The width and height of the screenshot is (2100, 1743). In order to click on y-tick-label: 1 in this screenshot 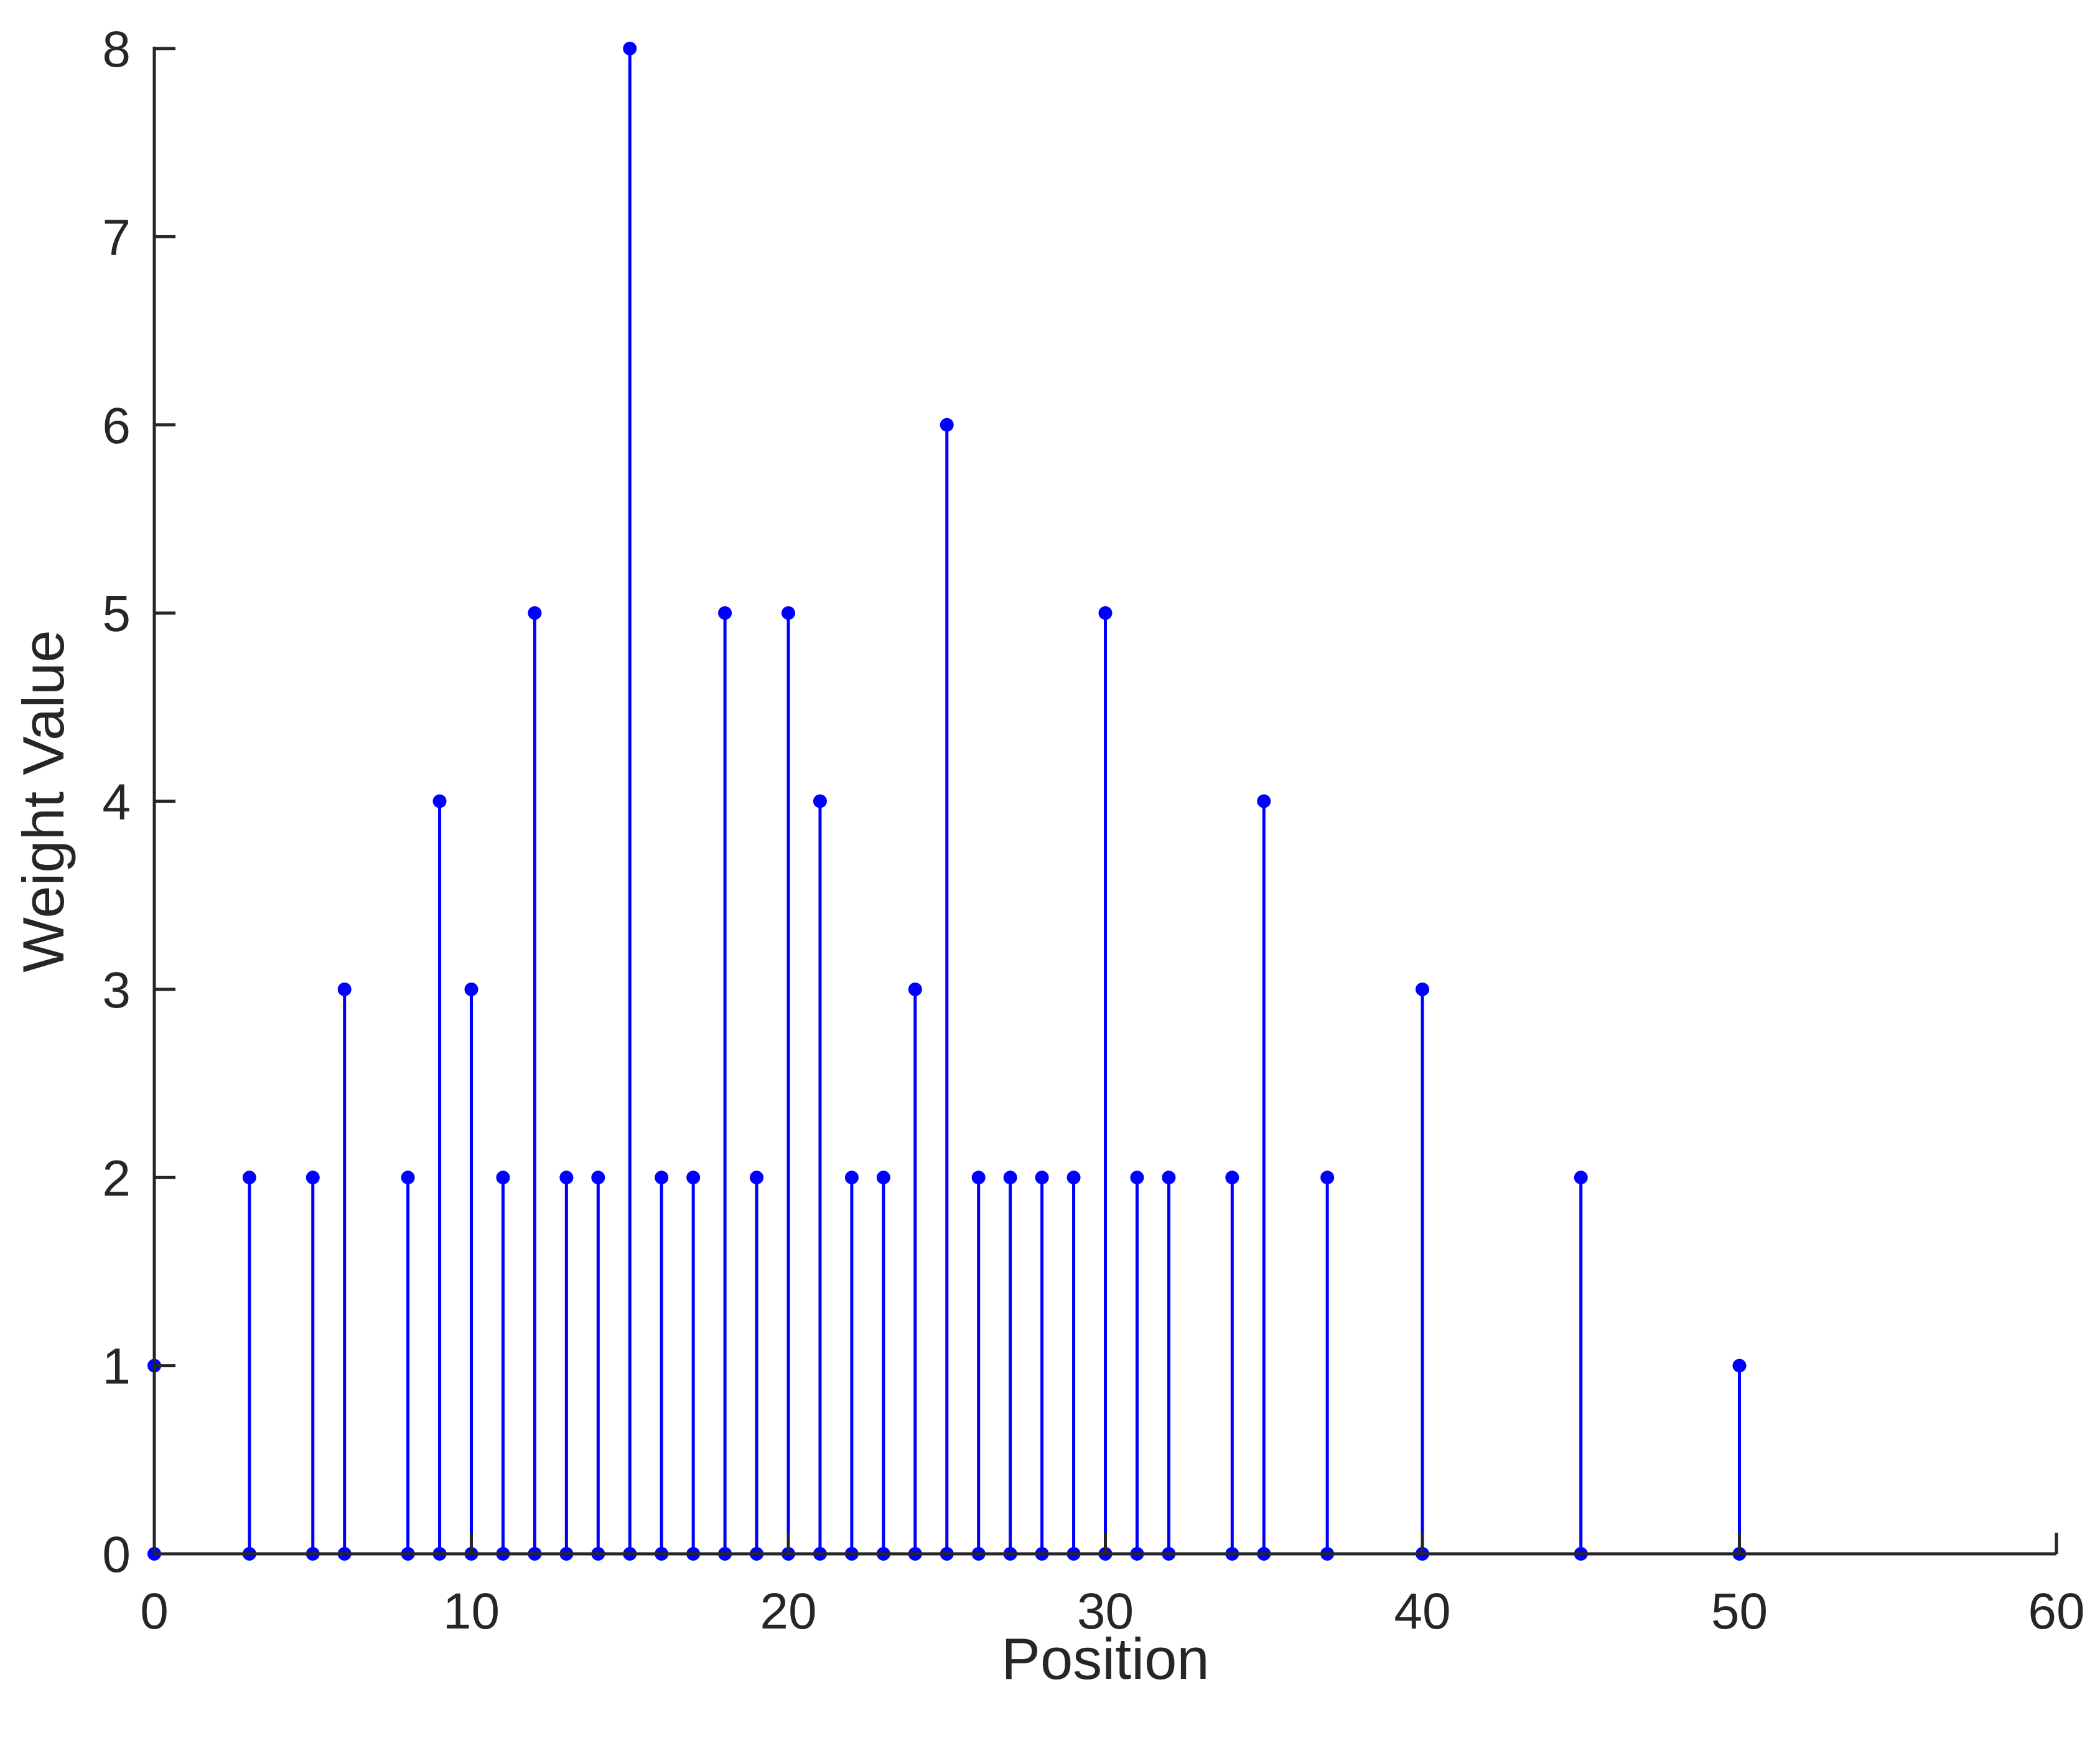, I will do `click(116, 1367)`.